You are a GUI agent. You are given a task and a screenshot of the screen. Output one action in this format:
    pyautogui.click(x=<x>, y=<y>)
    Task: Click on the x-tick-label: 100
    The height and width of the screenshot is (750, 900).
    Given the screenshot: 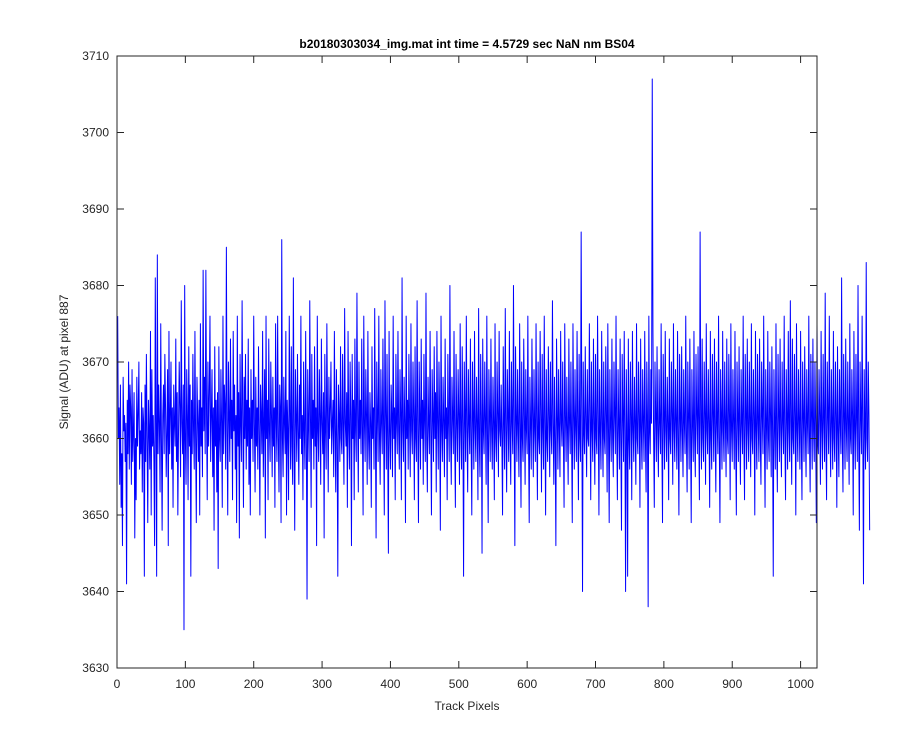 What is the action you would take?
    pyautogui.click(x=185, y=684)
    